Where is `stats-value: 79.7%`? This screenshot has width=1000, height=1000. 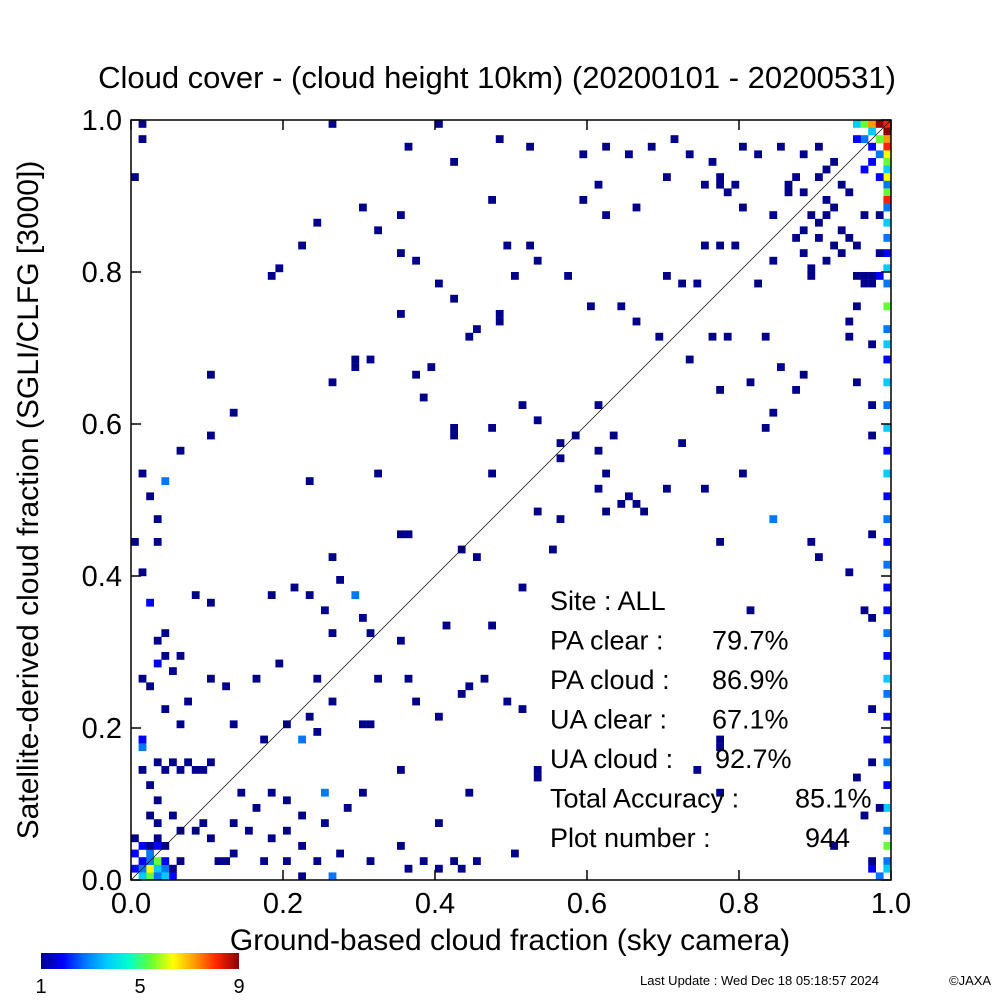
stats-value: 79.7% is located at coordinates (750, 641).